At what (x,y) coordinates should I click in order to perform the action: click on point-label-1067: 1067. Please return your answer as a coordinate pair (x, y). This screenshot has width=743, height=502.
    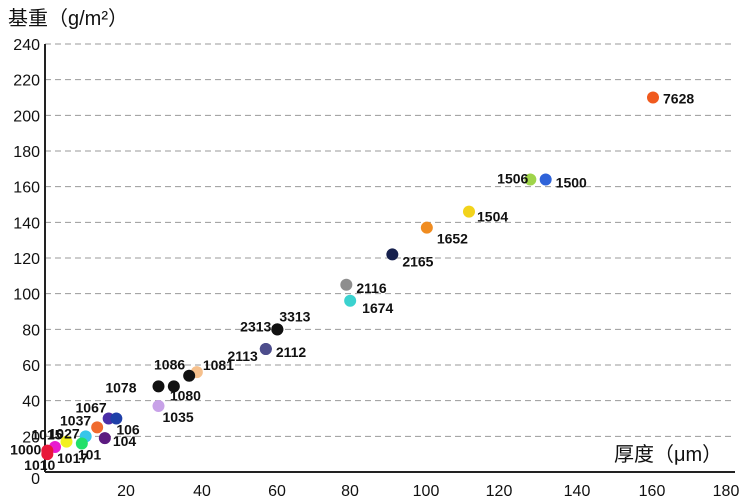
    Looking at the image, I should click on (91, 408).